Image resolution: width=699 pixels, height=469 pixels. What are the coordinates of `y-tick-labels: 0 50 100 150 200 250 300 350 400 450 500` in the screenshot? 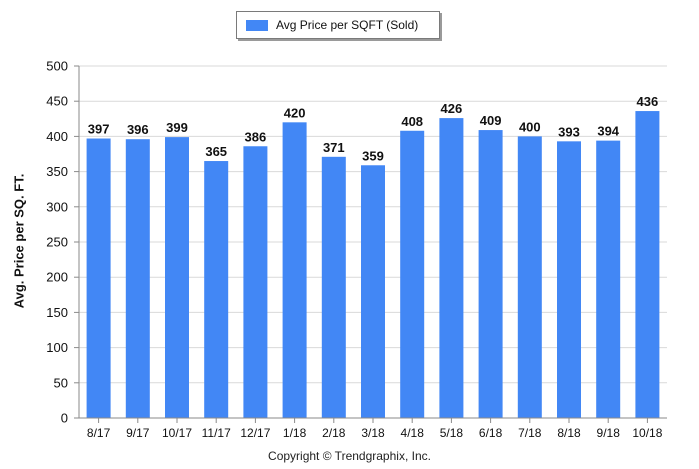 It's located at (62, 242).